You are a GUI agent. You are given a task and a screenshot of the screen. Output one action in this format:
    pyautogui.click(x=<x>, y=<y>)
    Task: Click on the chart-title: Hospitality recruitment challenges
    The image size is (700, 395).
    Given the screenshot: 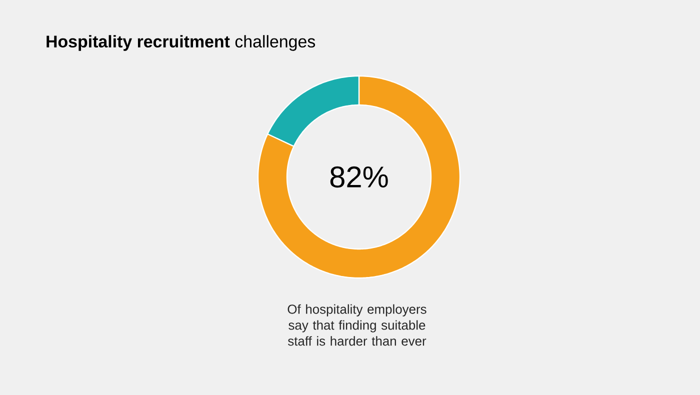 What is the action you would take?
    pyautogui.click(x=181, y=43)
    